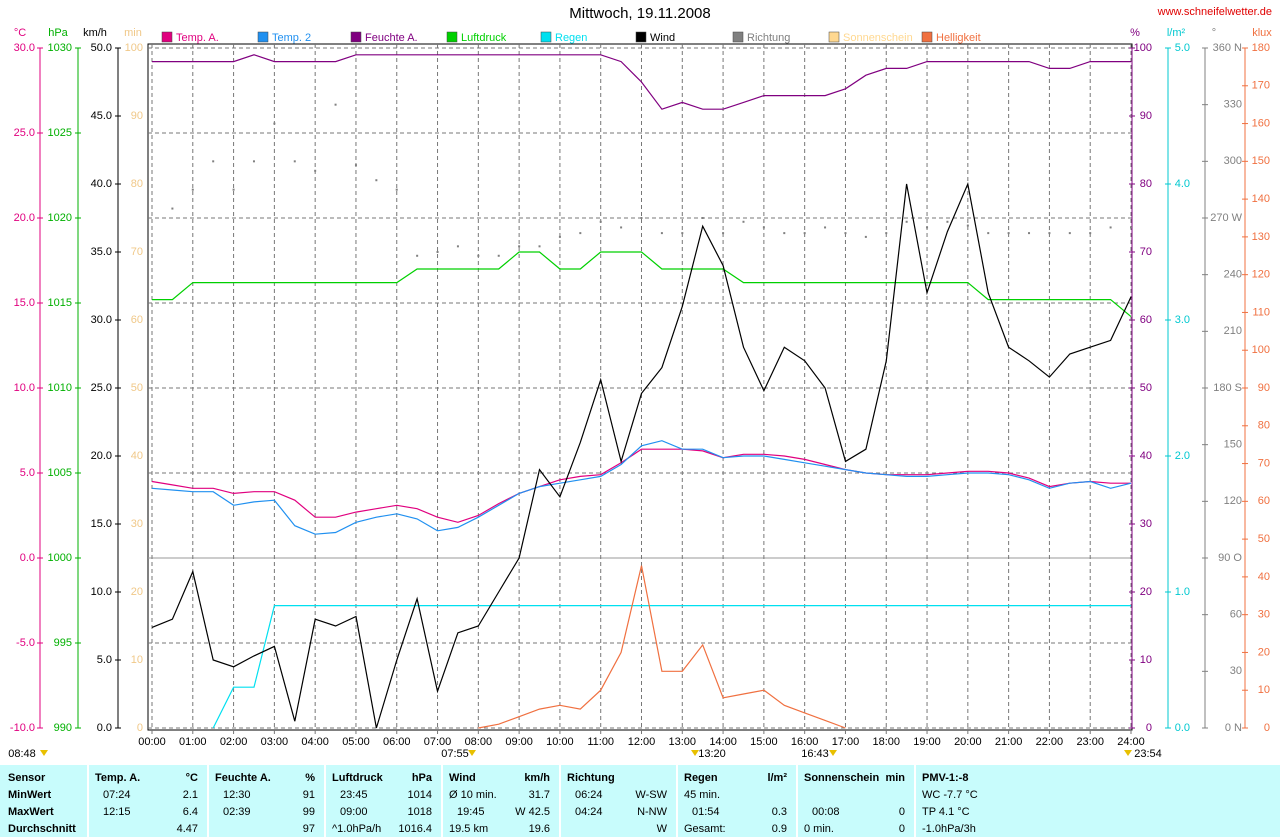 The image size is (1280, 837). What do you see at coordinates (117, 812) in the screenshot?
I see `table-cell: 12:15` at bounding box center [117, 812].